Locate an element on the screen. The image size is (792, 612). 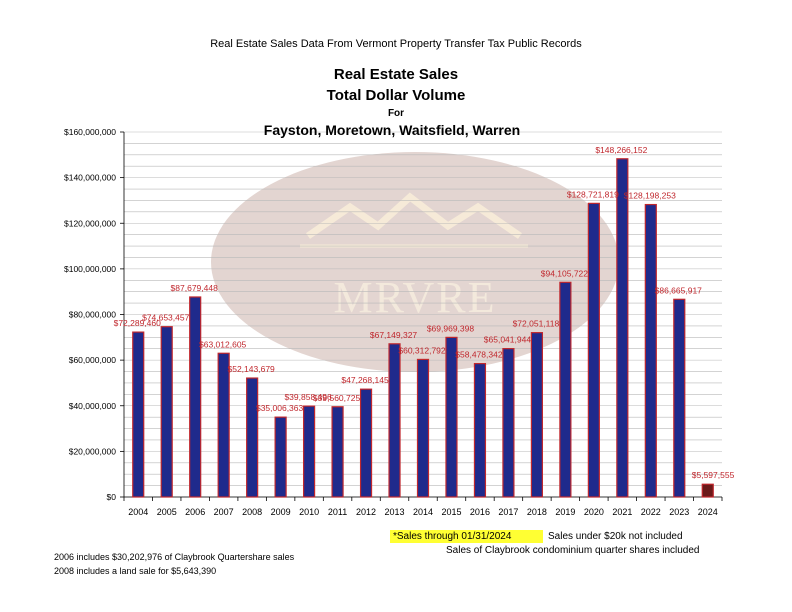
data-label: $67,149,327 is located at coordinates (394, 335).